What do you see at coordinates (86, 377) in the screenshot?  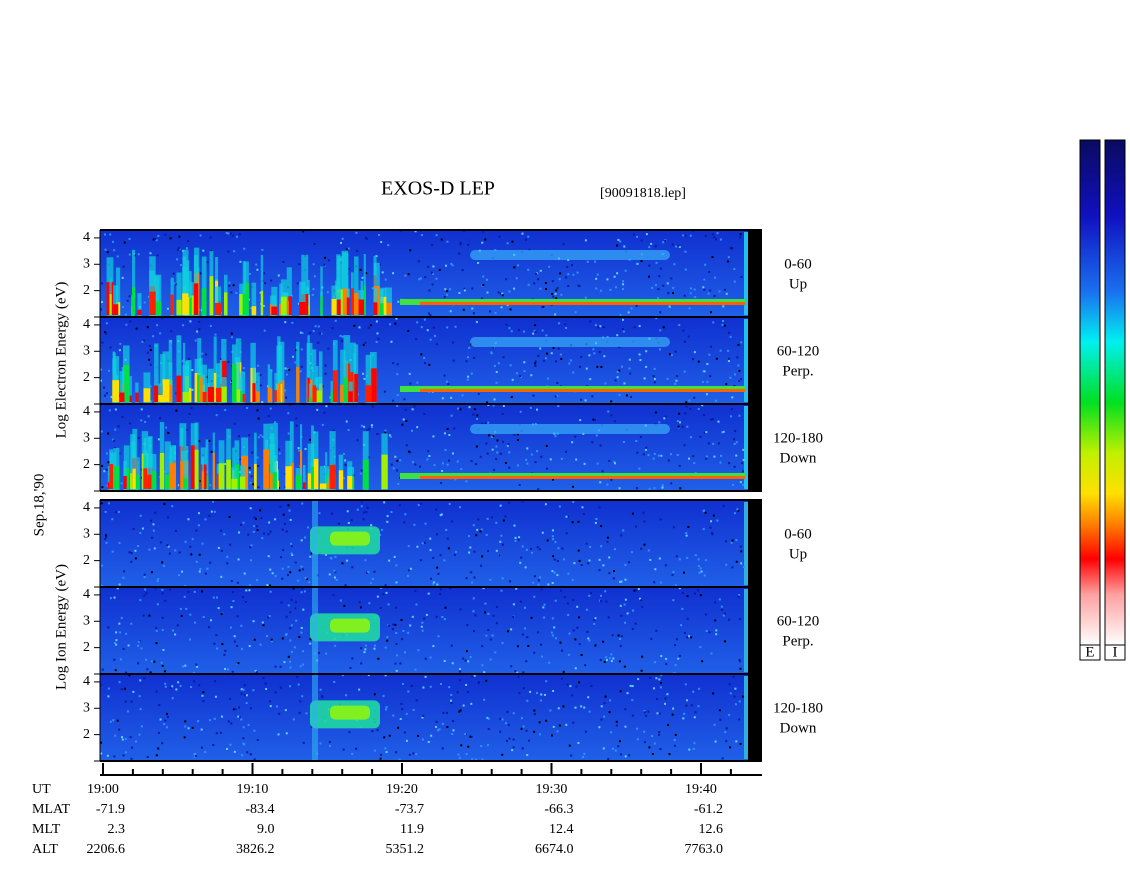 I see `y-tick-label: 2` at bounding box center [86, 377].